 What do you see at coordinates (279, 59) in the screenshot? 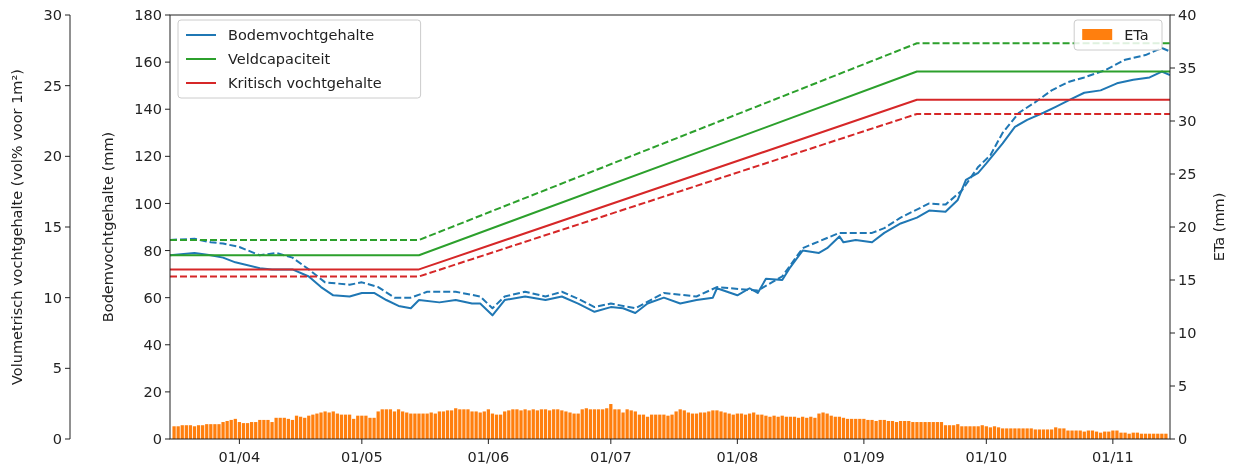
I see `legend-label: Veldcapaciteit` at bounding box center [279, 59].